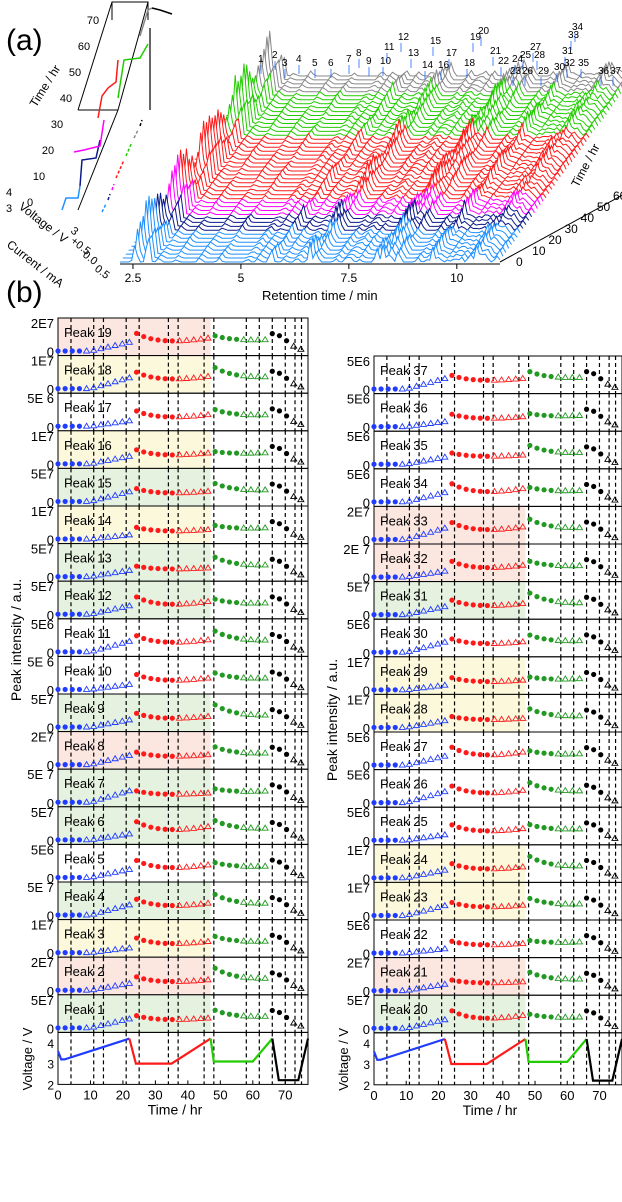  I want to click on chromatogram-trace, so click(413, 100).